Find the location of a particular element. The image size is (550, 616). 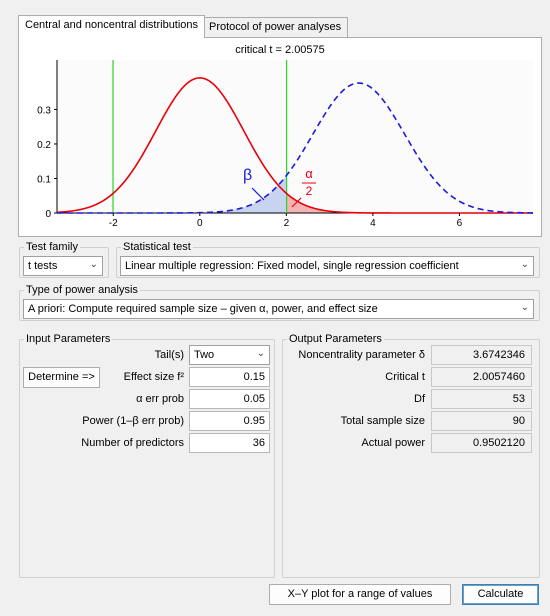

x-tick-label: -2 is located at coordinates (113, 223).